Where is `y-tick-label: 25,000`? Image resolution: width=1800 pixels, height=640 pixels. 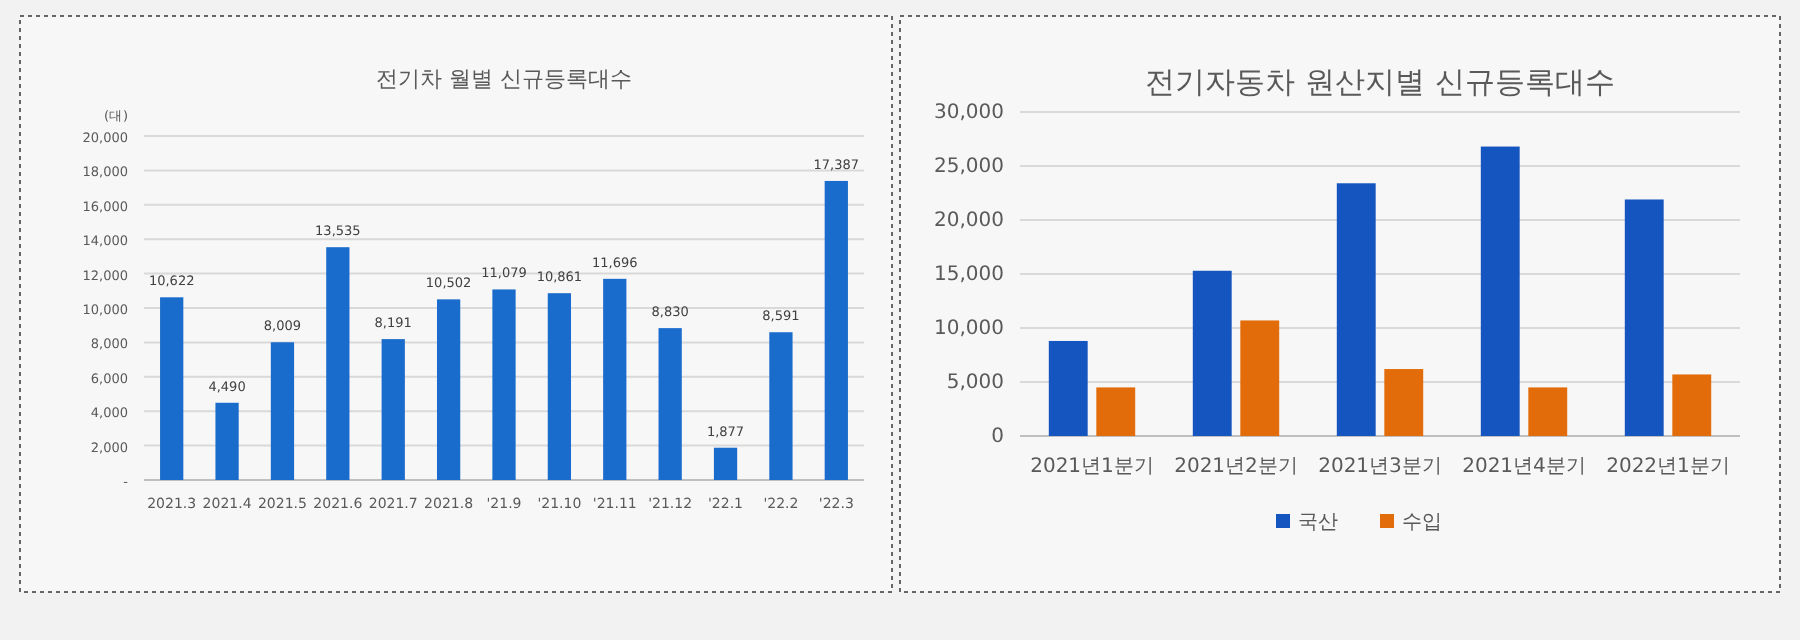
y-tick-label: 25,000 is located at coordinates (969, 167).